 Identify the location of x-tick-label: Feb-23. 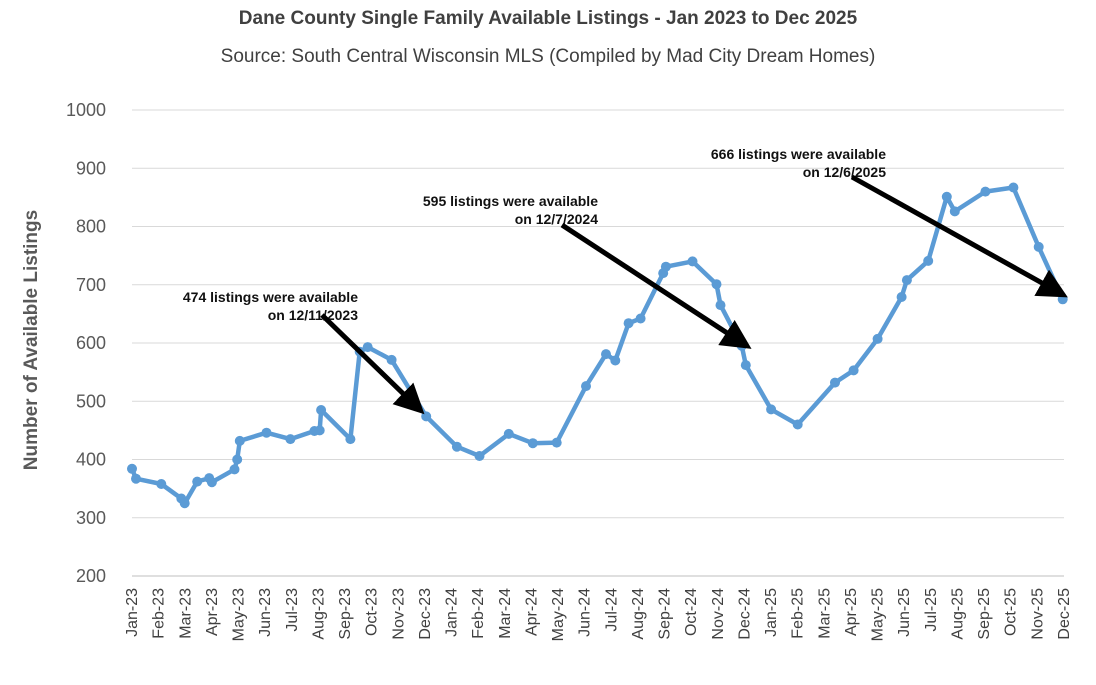
(159, 613).